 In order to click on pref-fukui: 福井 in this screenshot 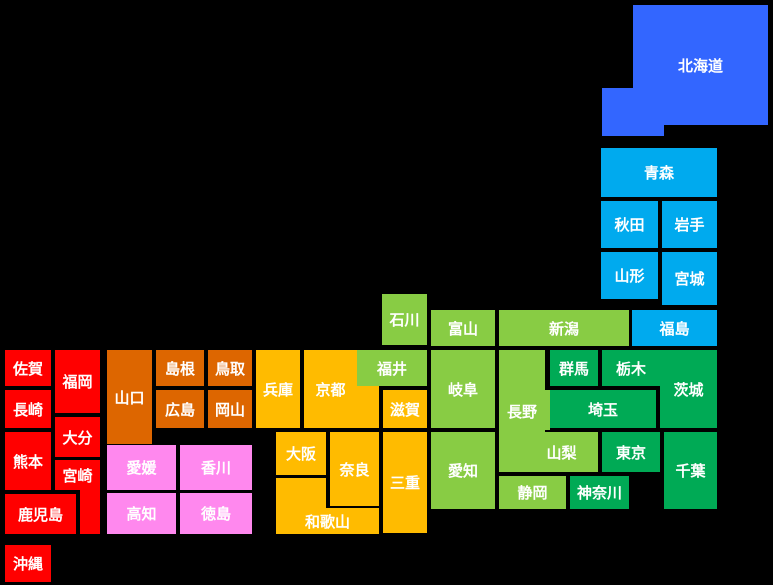, I will do `click(392, 368)`.